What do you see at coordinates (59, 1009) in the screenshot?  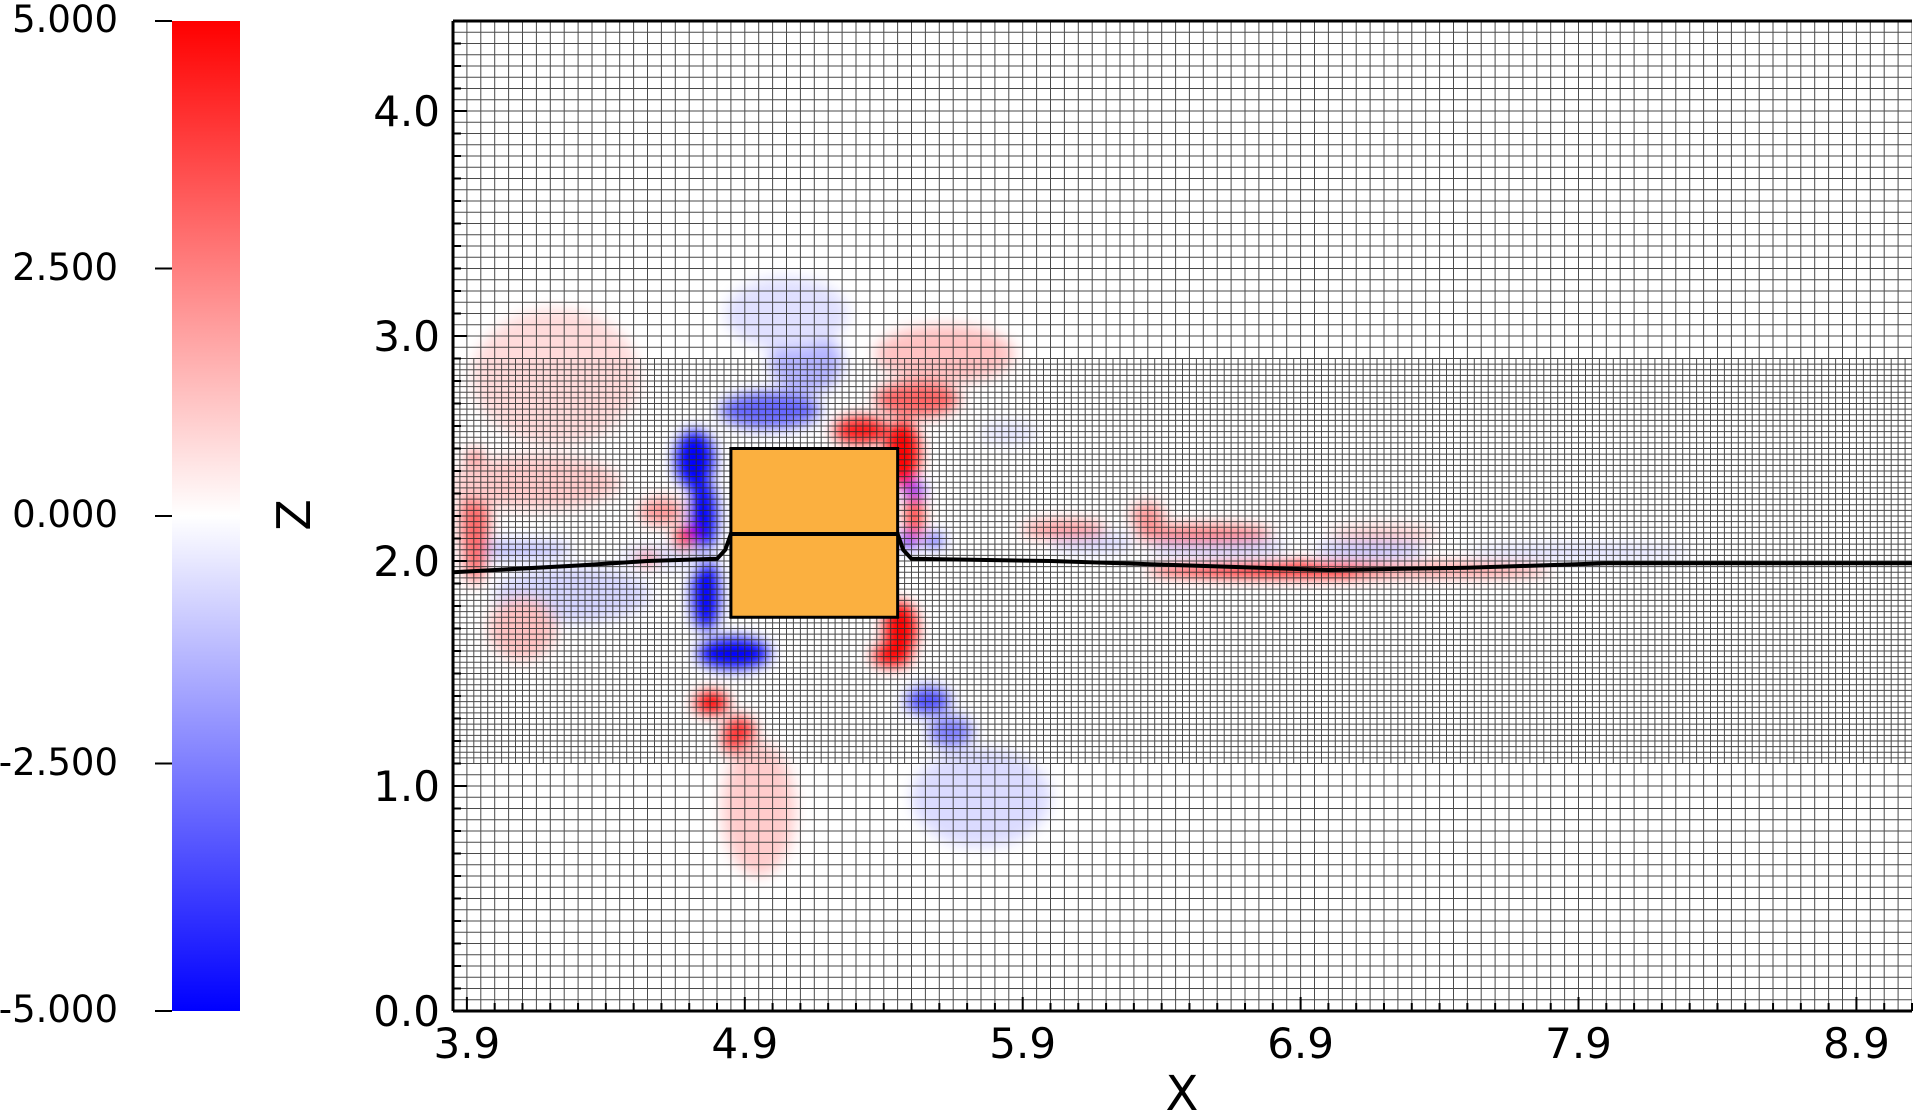 I see `colorbar-tick-label: -5.000` at bounding box center [59, 1009].